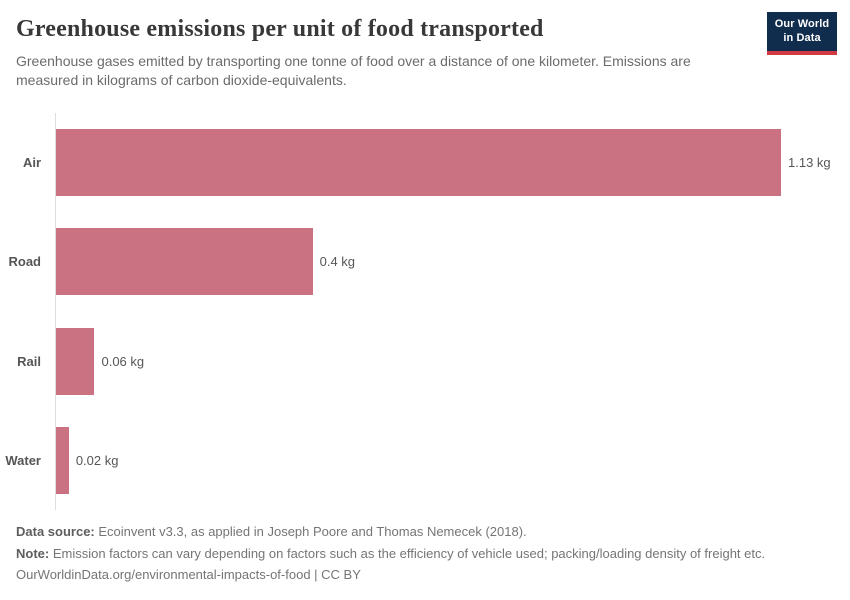 This screenshot has width=850, height=600. Describe the element at coordinates (75, 361) in the screenshot. I see `bar-rail` at that location.